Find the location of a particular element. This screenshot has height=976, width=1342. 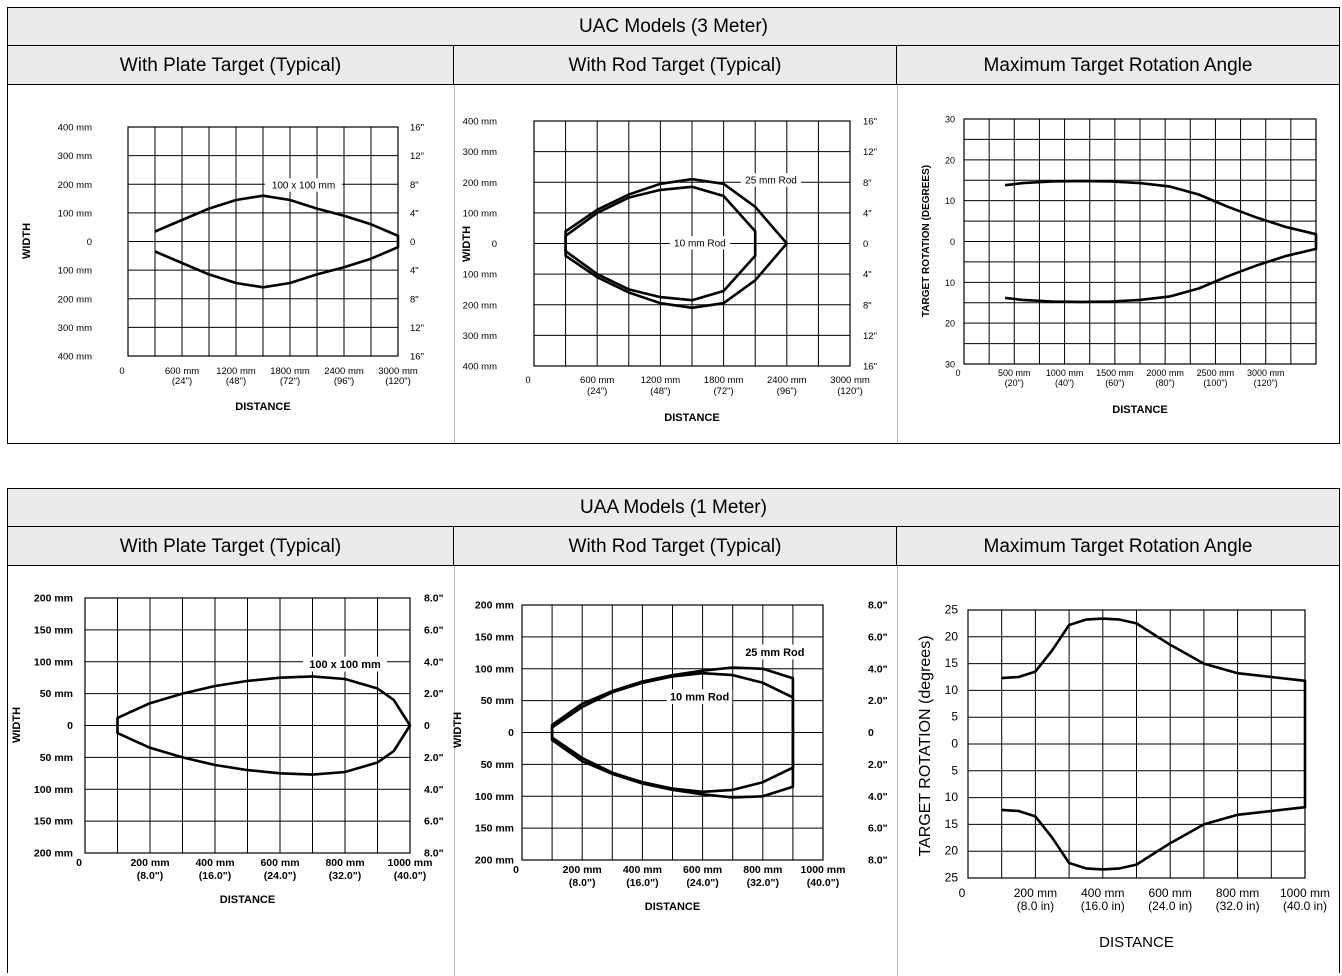

series-envelope-line is located at coordinates (1161, 241).